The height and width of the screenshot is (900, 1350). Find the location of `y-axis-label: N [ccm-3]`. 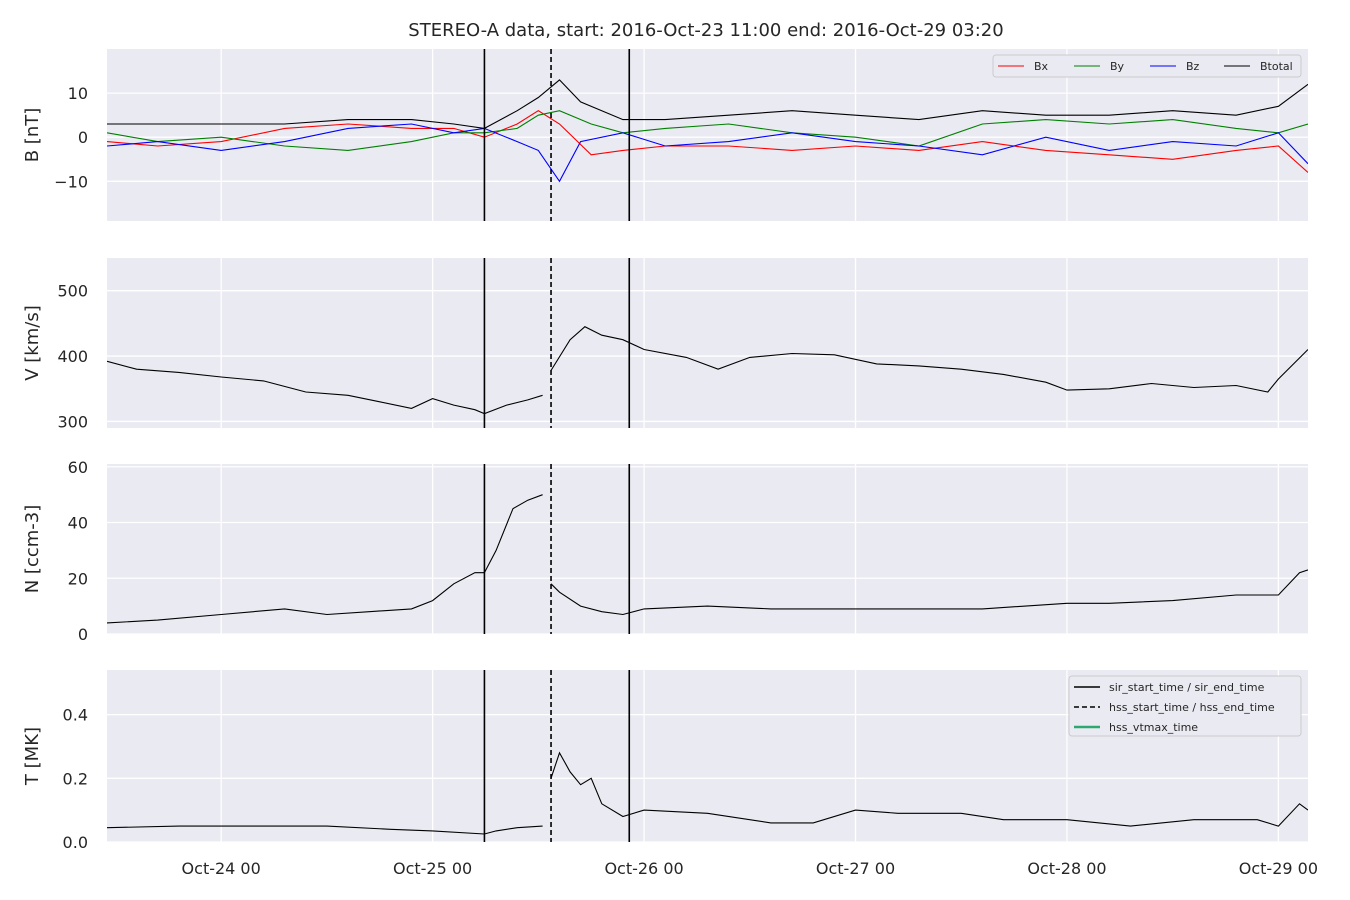

y-axis-label: N [ccm-3] is located at coordinates (32, 549).